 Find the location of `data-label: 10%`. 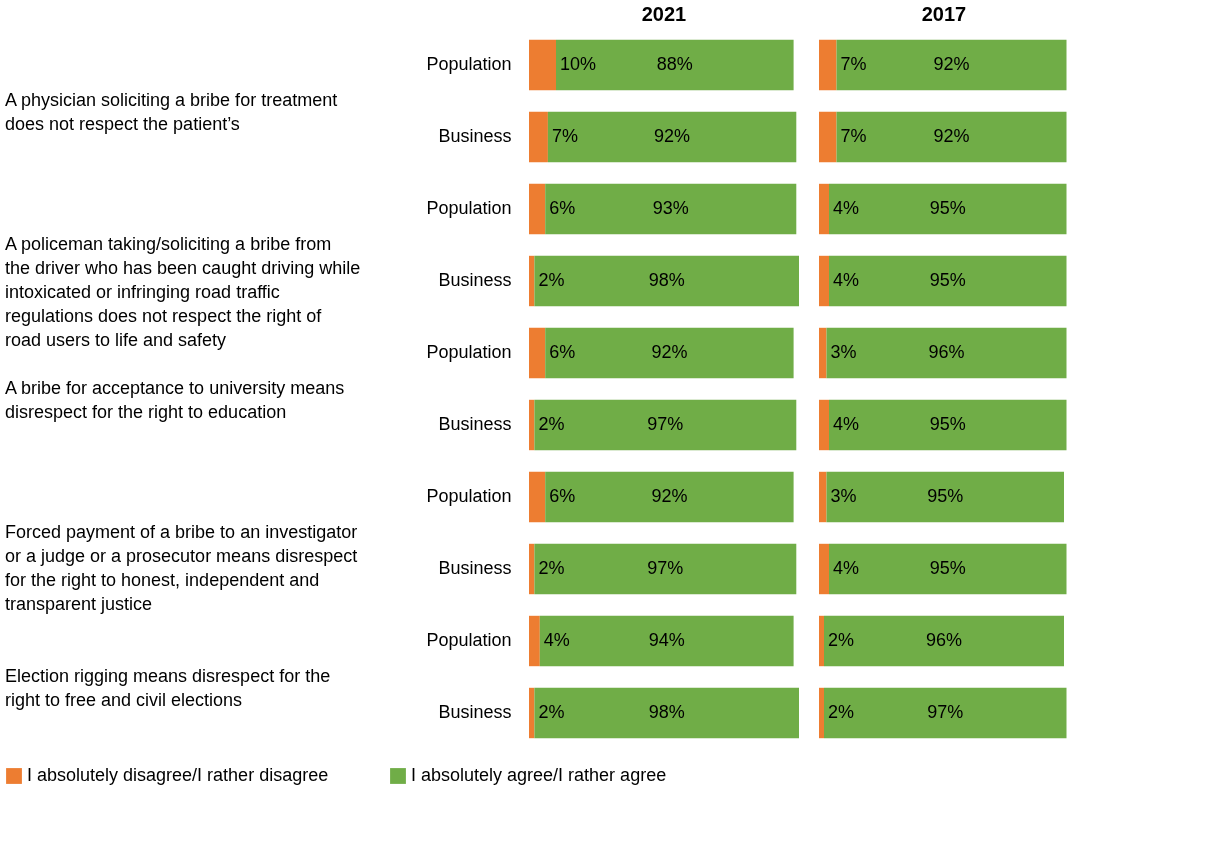

data-label: 10% is located at coordinates (578, 64).